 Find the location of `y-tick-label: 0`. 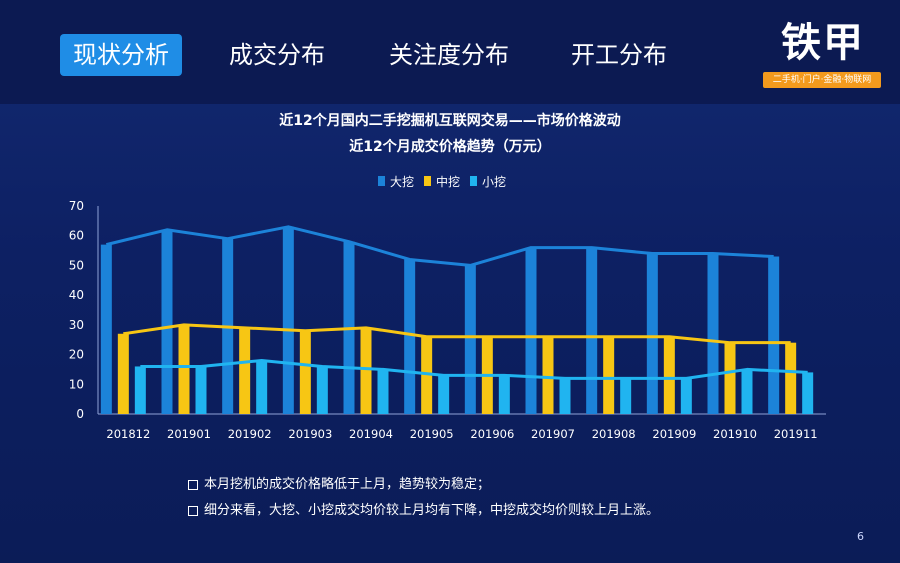

y-tick-label: 0 is located at coordinates (80, 414).